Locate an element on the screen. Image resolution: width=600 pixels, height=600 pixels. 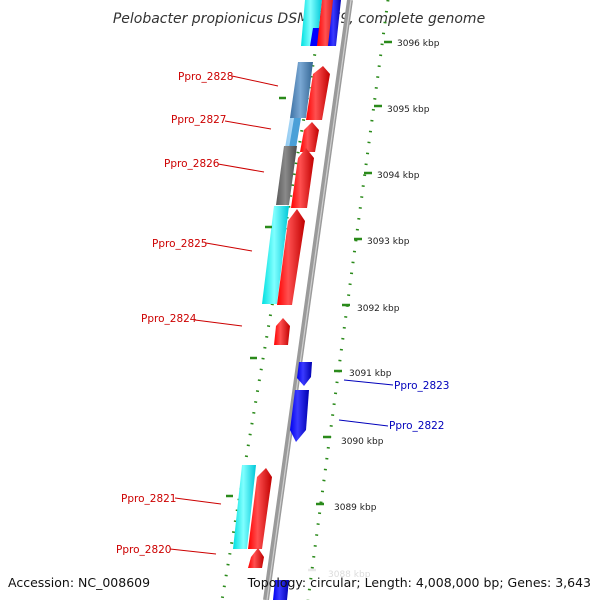
kbp-label-3088: 3088 kbp is located at coordinates (349, 575).